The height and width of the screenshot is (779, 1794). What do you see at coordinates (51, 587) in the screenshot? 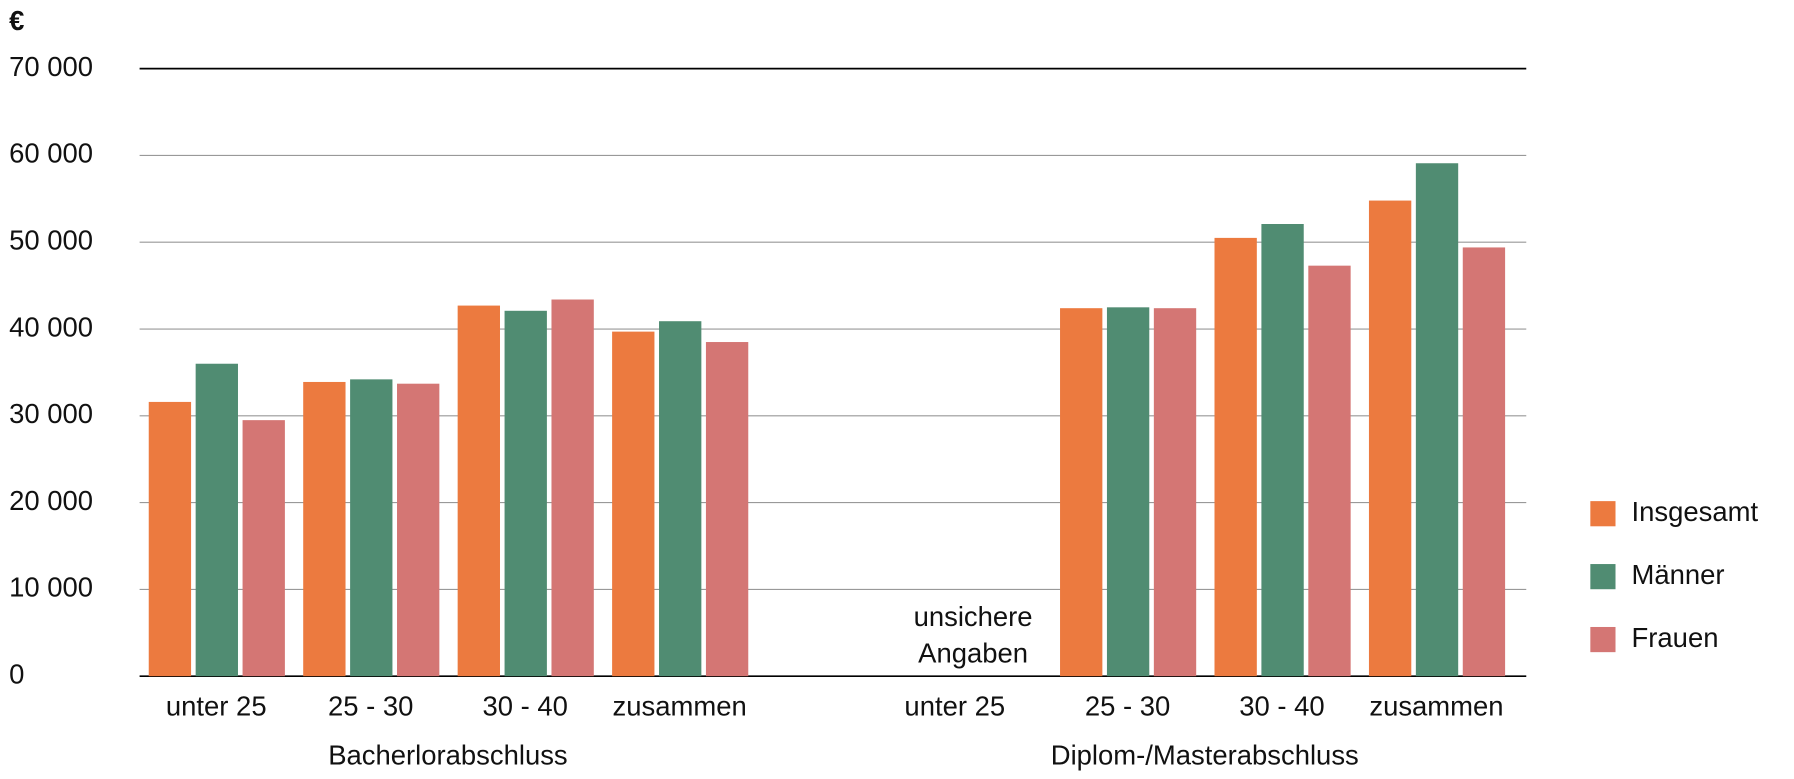
I see `y-tick-label: 10 000` at bounding box center [51, 587].